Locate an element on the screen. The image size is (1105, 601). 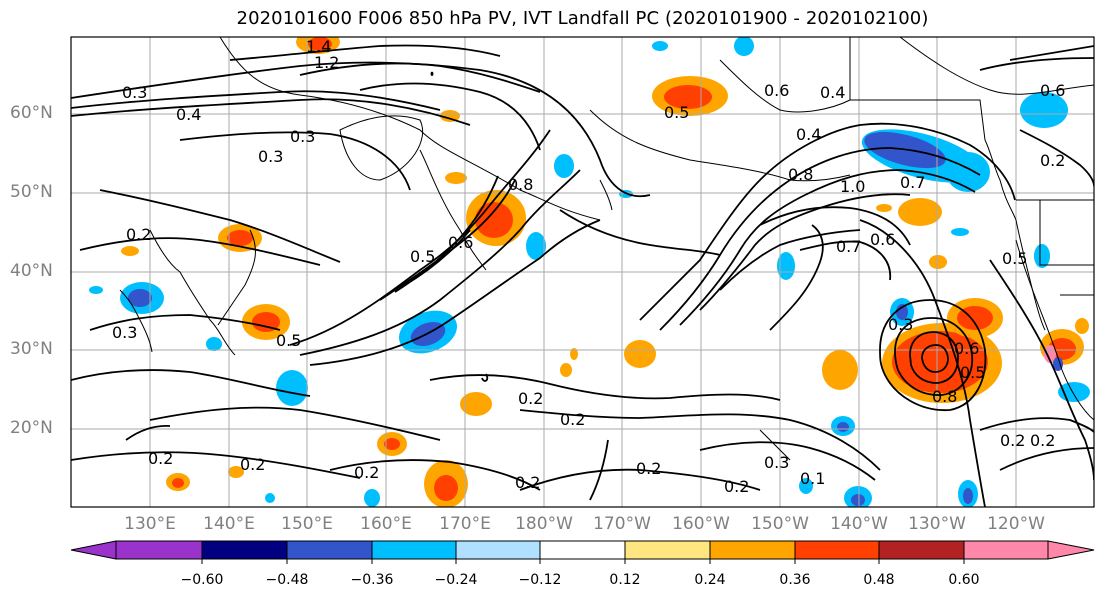
lon-label-150e: 150°E is located at coordinates (307, 524).